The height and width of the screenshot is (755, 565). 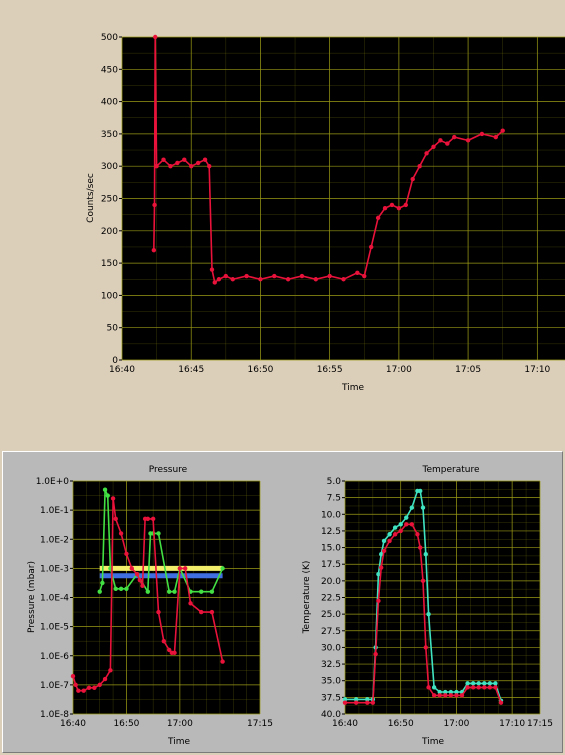 What do you see at coordinates (331, 648) in the screenshot?
I see `y-tick-label: 30.0` at bounding box center [331, 648].